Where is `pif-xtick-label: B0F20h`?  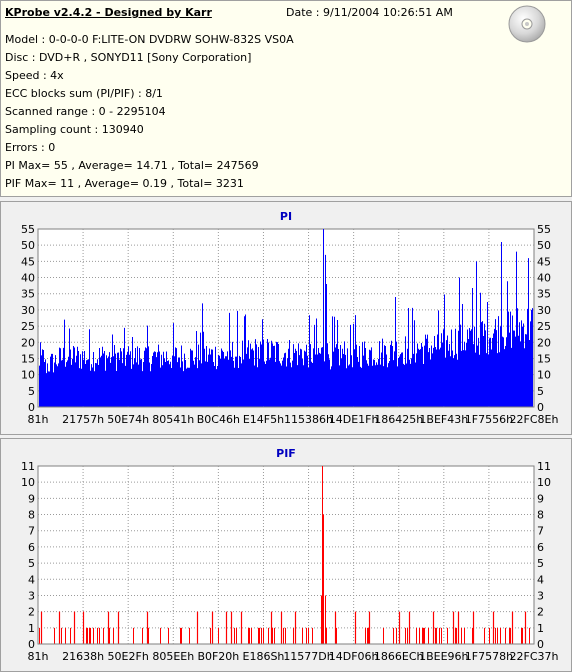
pif-xtick-label: B0F20h is located at coordinates (218, 656).